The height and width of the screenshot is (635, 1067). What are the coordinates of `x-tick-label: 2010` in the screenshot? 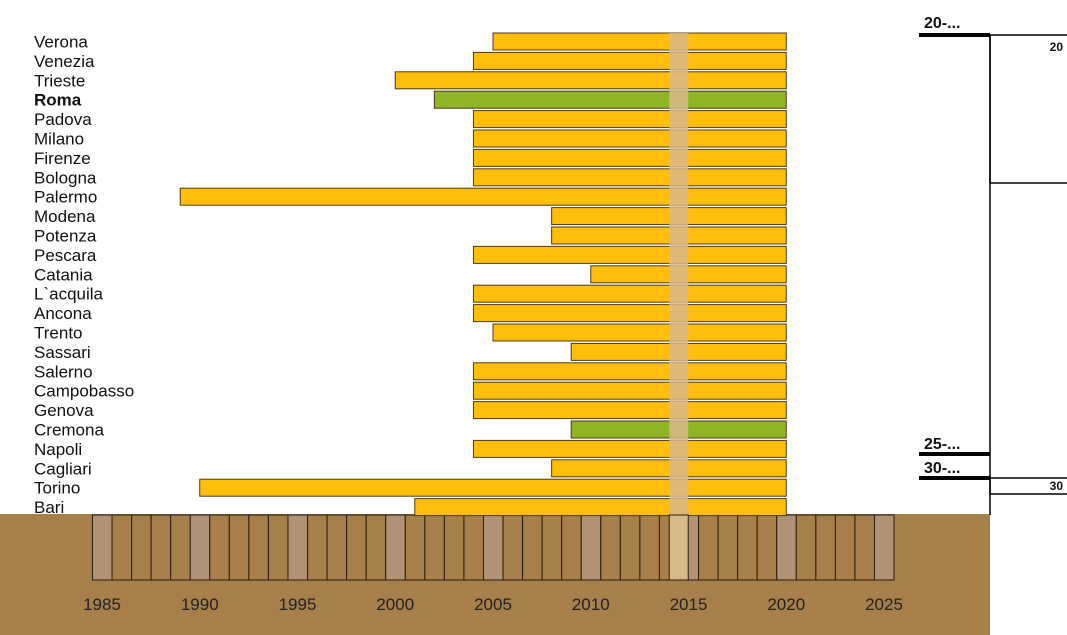 It's located at (591, 604).